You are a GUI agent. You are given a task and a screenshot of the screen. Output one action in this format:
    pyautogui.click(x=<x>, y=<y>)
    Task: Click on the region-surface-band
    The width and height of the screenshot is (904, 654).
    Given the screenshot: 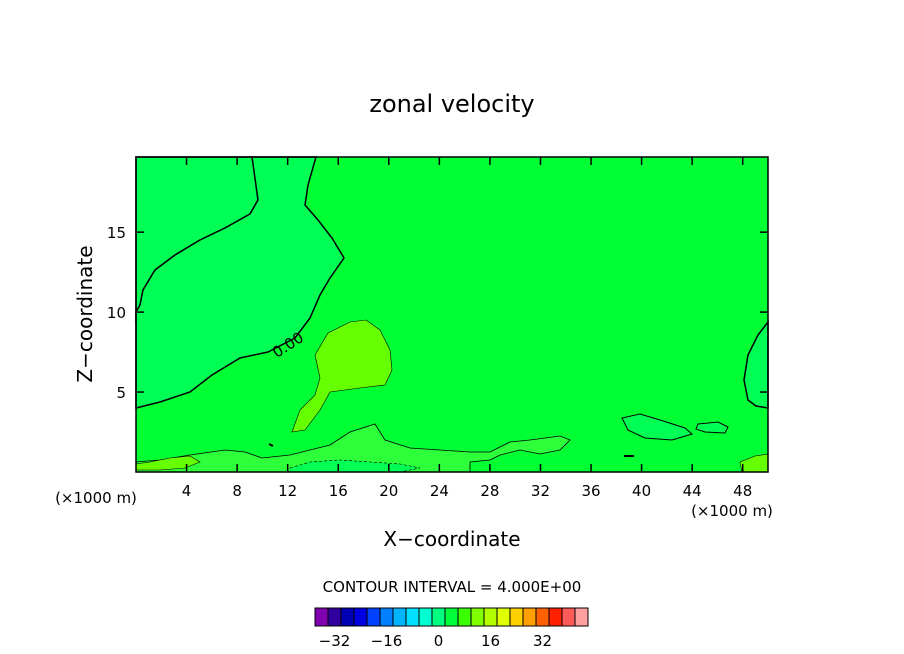 What is the action you would take?
    pyautogui.click(x=353, y=448)
    